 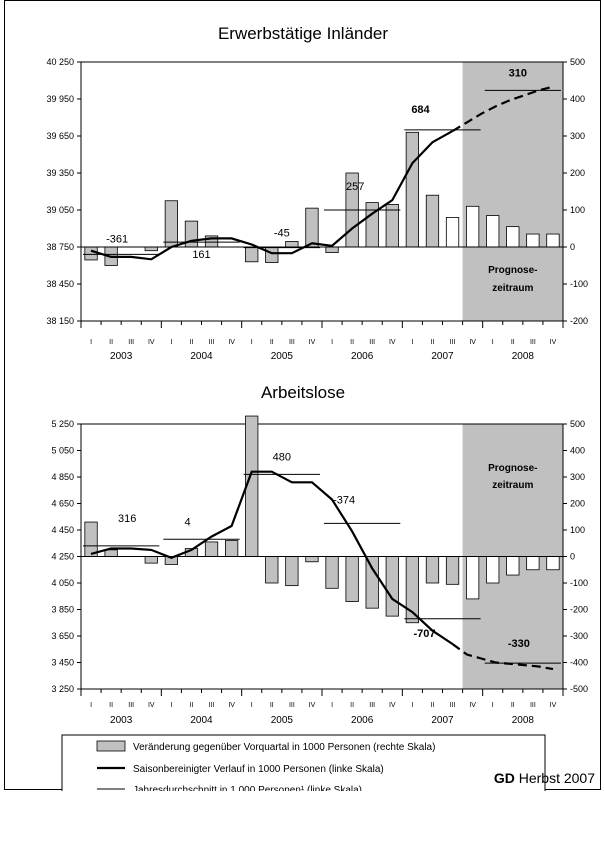 What do you see at coordinates (362, 720) in the screenshot?
I see `year-label: 2006` at bounding box center [362, 720].